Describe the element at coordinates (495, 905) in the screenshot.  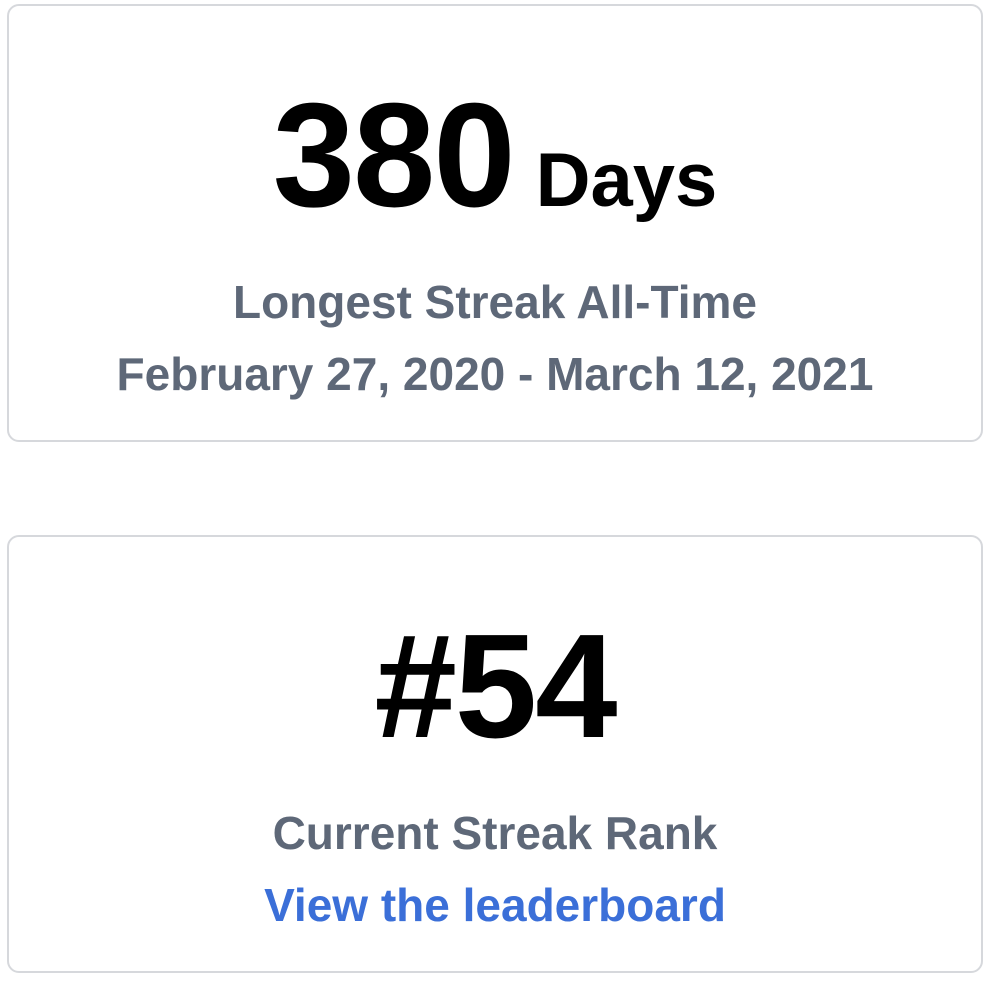
I see `leaderboard-link: View the leaderboard` at that location.